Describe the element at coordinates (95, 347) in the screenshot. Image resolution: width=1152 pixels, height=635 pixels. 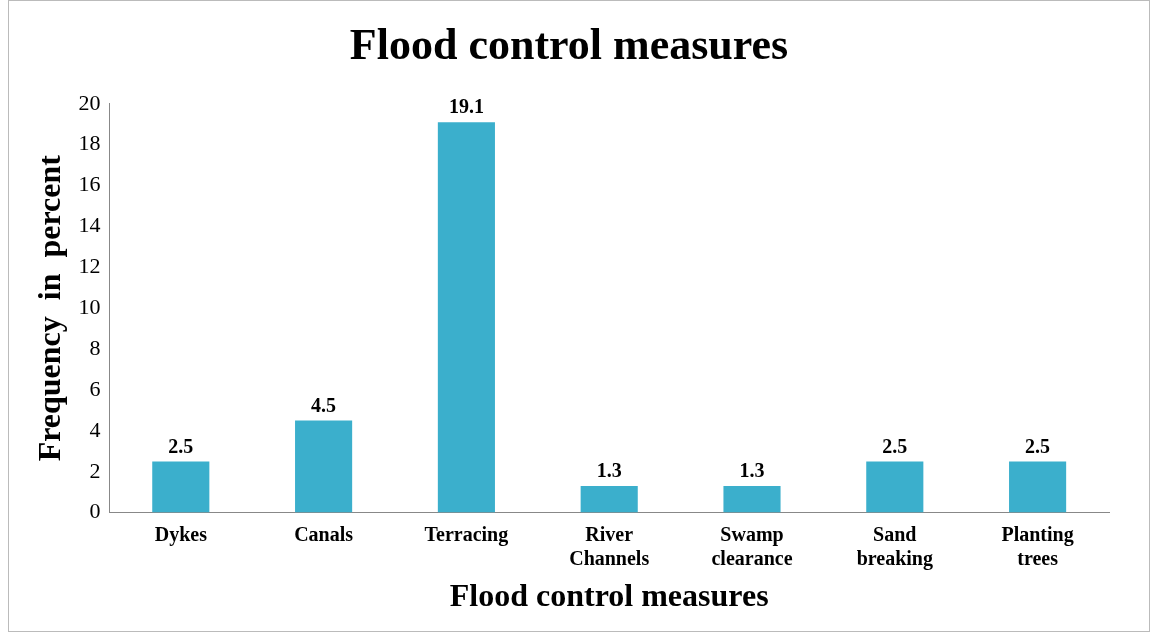
I see `y-tick-label: 8` at that location.